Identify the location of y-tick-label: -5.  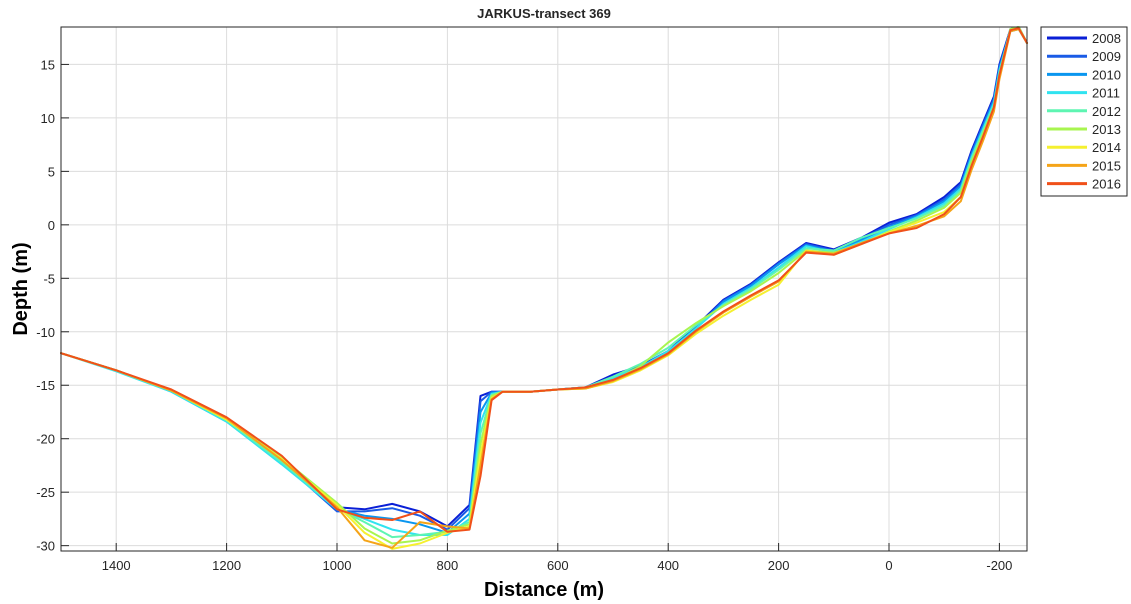
(49, 278).